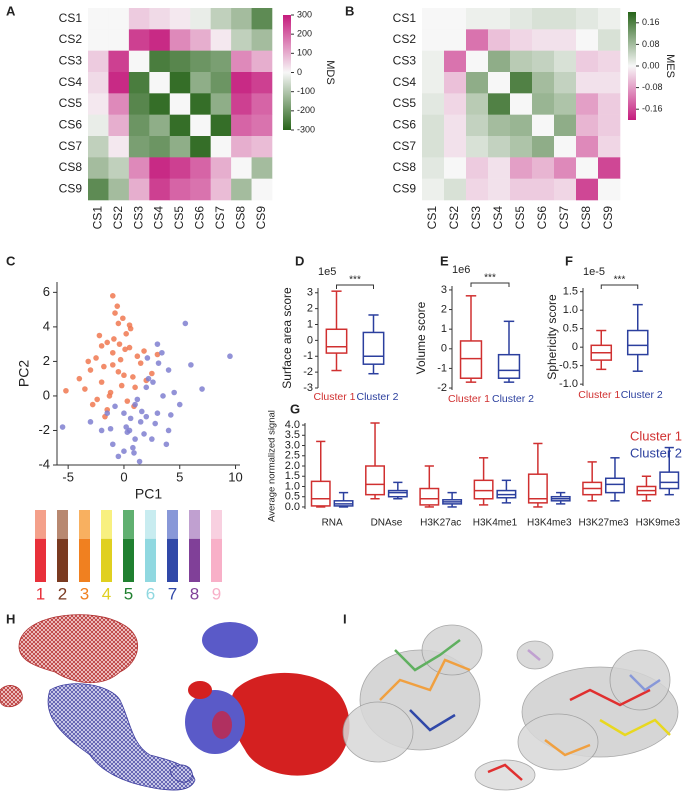 The height and width of the screenshot is (799, 690). I want to click on colorbar-tick-label: -0.16, so click(652, 109).